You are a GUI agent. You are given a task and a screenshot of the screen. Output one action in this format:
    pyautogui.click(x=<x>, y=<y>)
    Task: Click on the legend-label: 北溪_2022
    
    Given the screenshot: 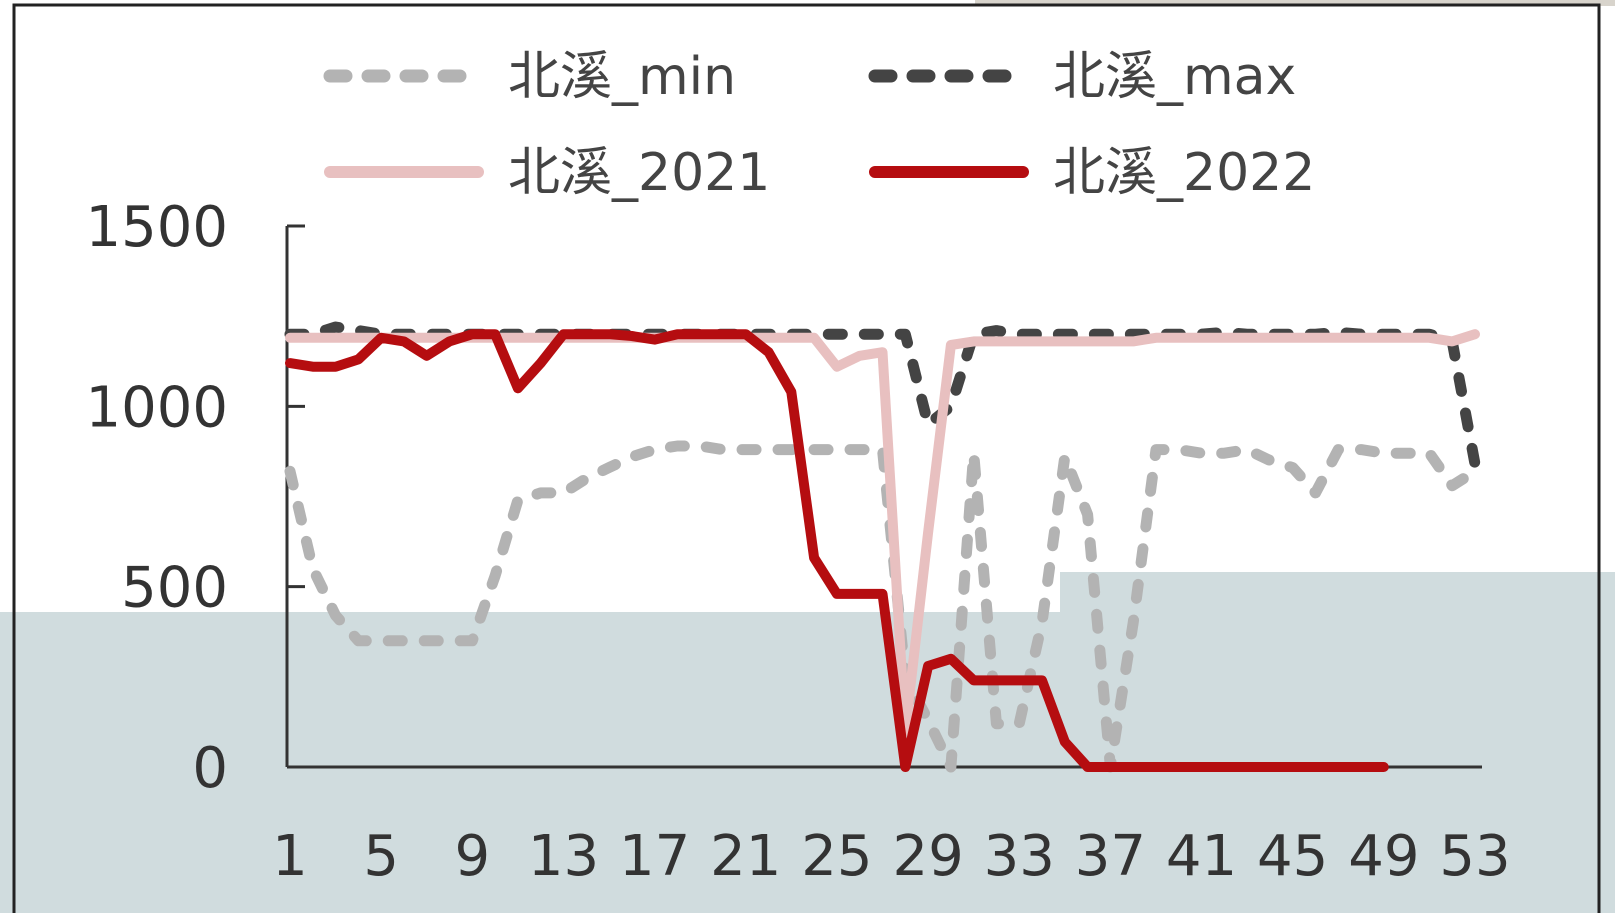 What is the action you would take?
    pyautogui.click(x=1184, y=173)
    